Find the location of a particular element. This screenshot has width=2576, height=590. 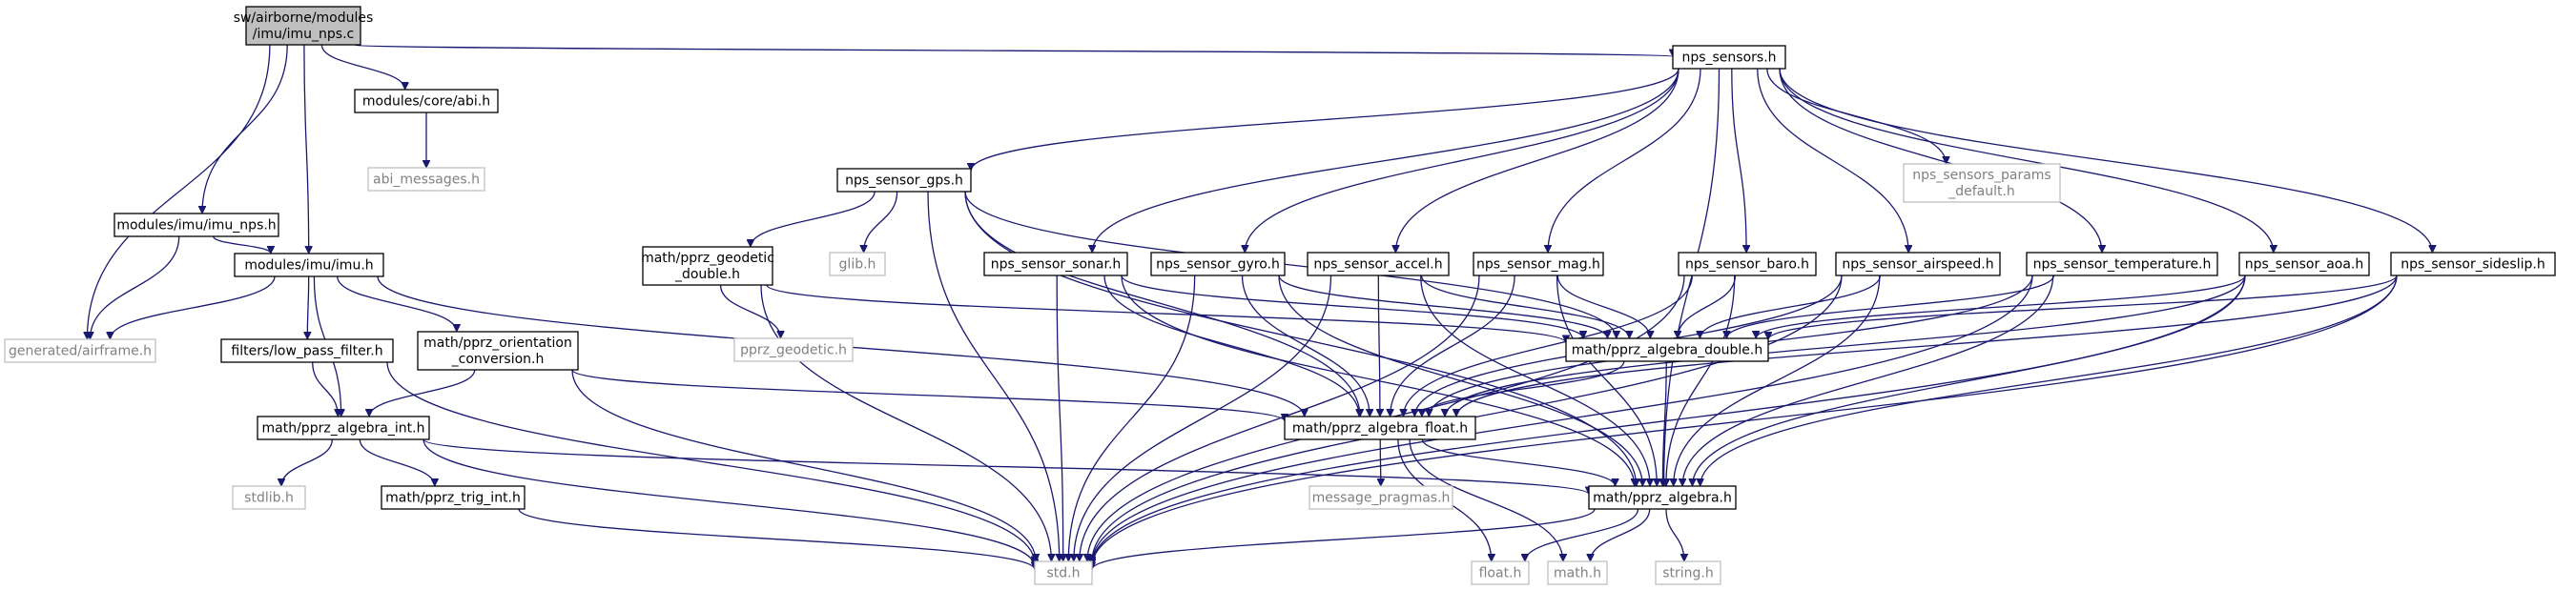

node-sensor-airspeed: nps_sensor_airspeed.h is located at coordinates (1918, 264).